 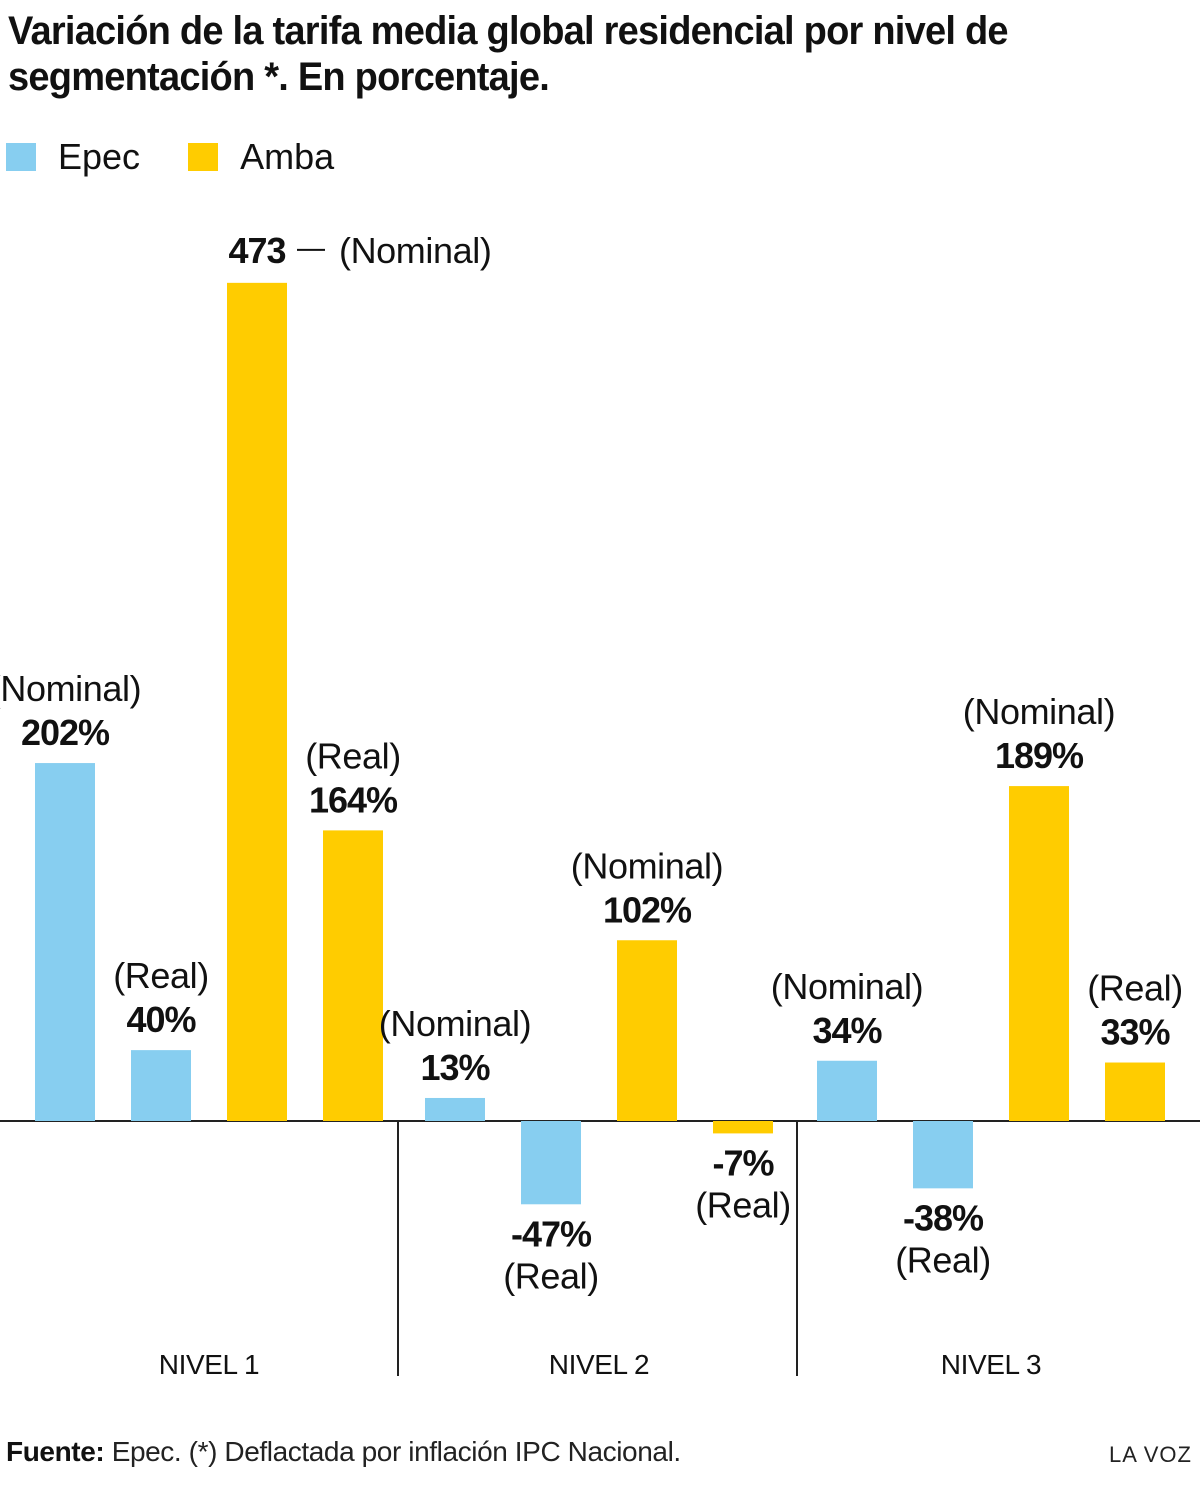 What do you see at coordinates (256, 250) in the screenshot?
I see `data-label-value: 473` at bounding box center [256, 250].